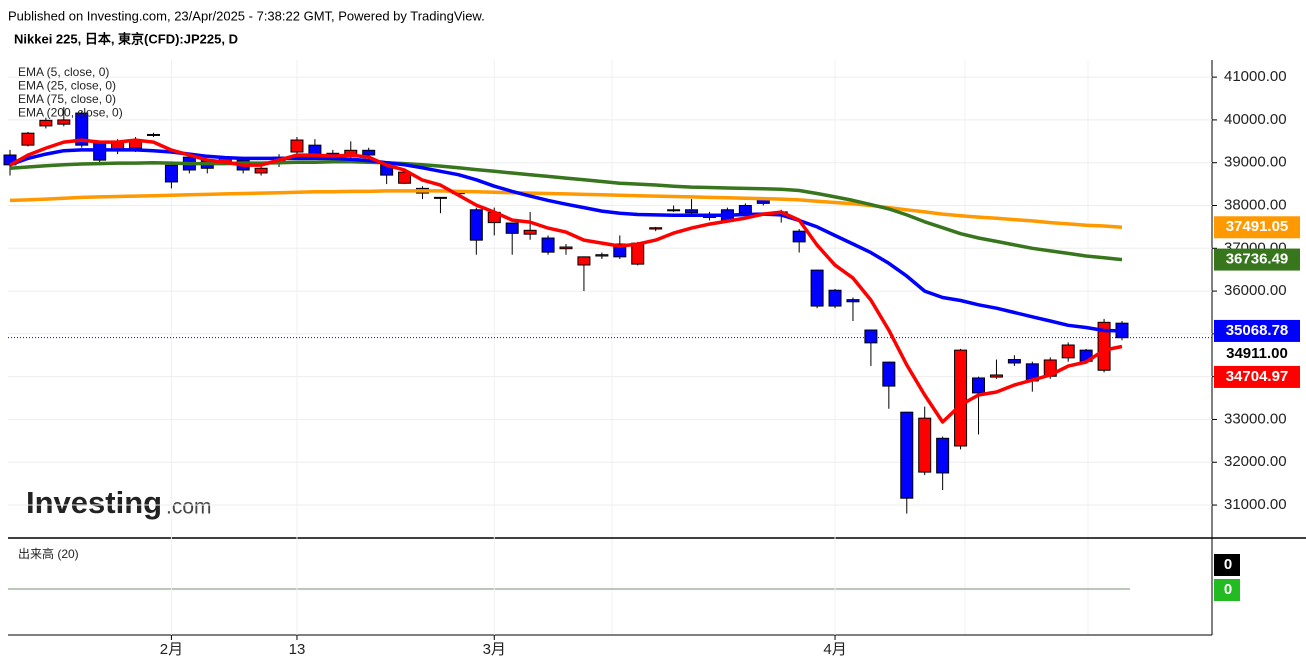 This screenshot has width=1306, height=672. Describe the element at coordinates (126, 38) in the screenshot. I see `symbol-title: Nikkei 225, 日本, 東京(CFD):JP225, D` at that location.